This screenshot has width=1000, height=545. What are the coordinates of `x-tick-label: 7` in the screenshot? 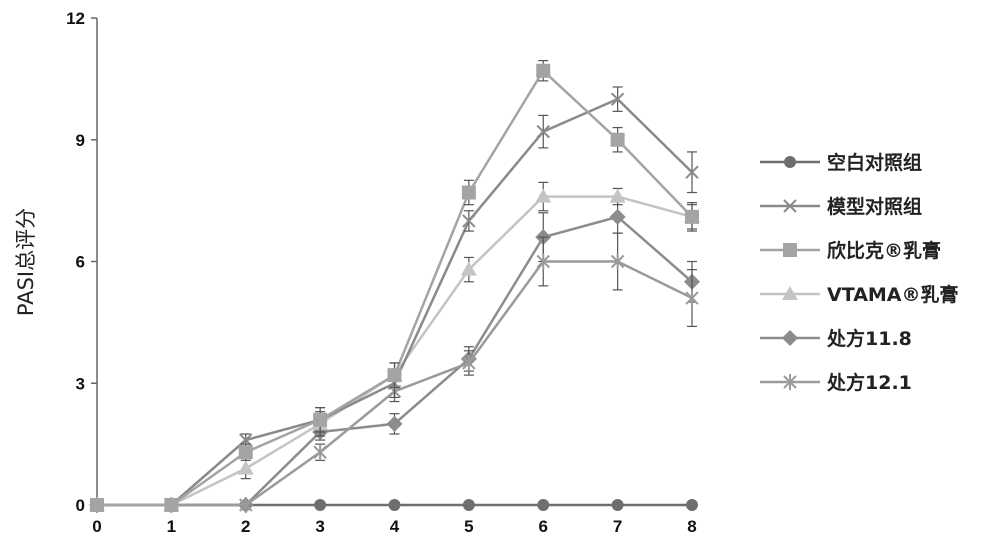 It's located at (617, 526).